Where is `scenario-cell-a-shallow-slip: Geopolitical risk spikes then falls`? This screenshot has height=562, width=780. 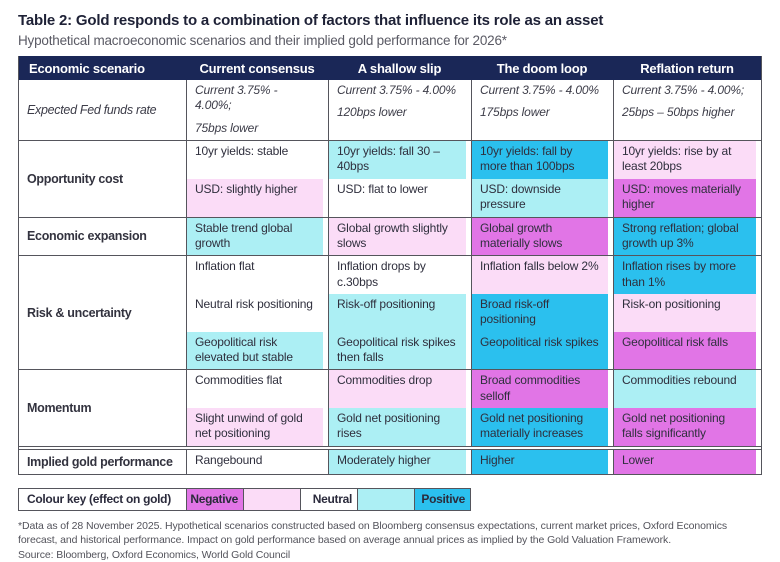
scenario-cell-a-shallow-slip: Geopolitical risk spikes then falls is located at coordinates (399, 350).